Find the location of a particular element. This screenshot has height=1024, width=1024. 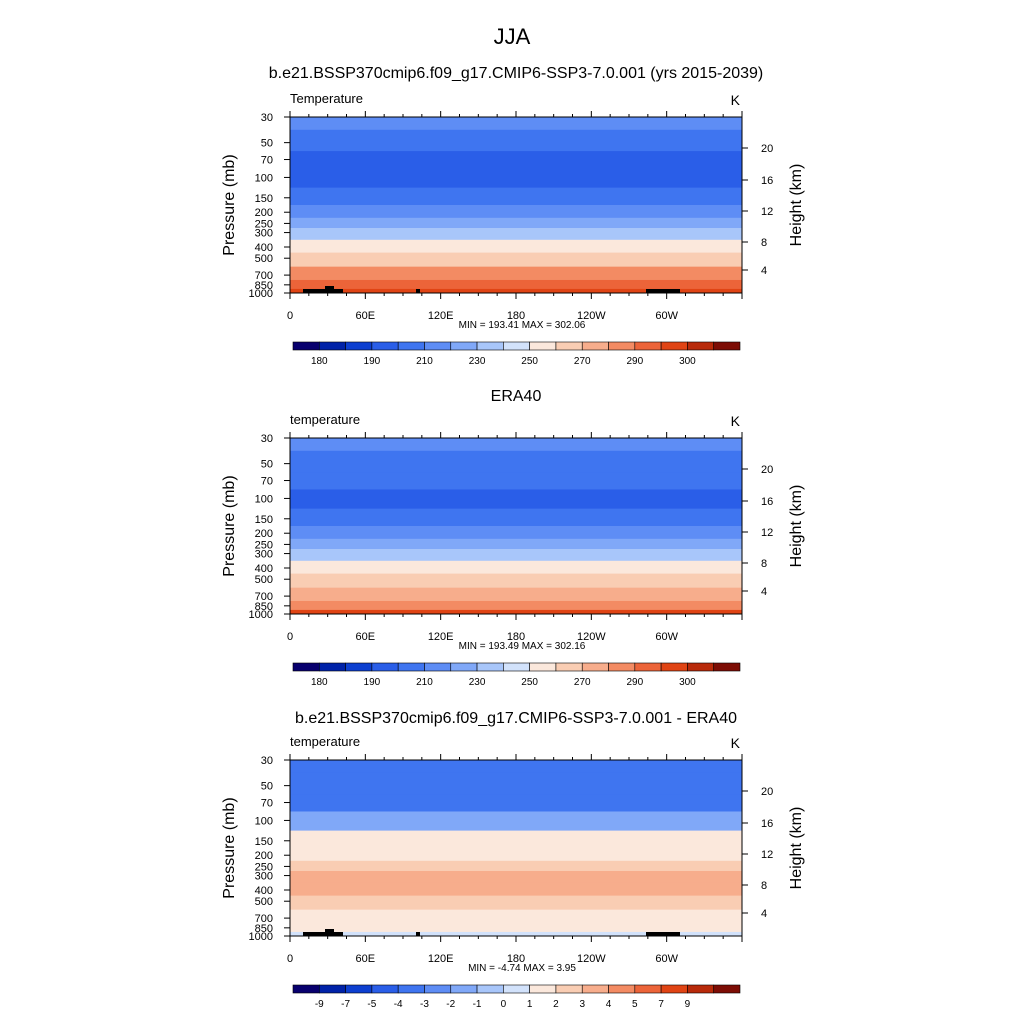

y-tick-label: 100 is located at coordinates (264, 178).